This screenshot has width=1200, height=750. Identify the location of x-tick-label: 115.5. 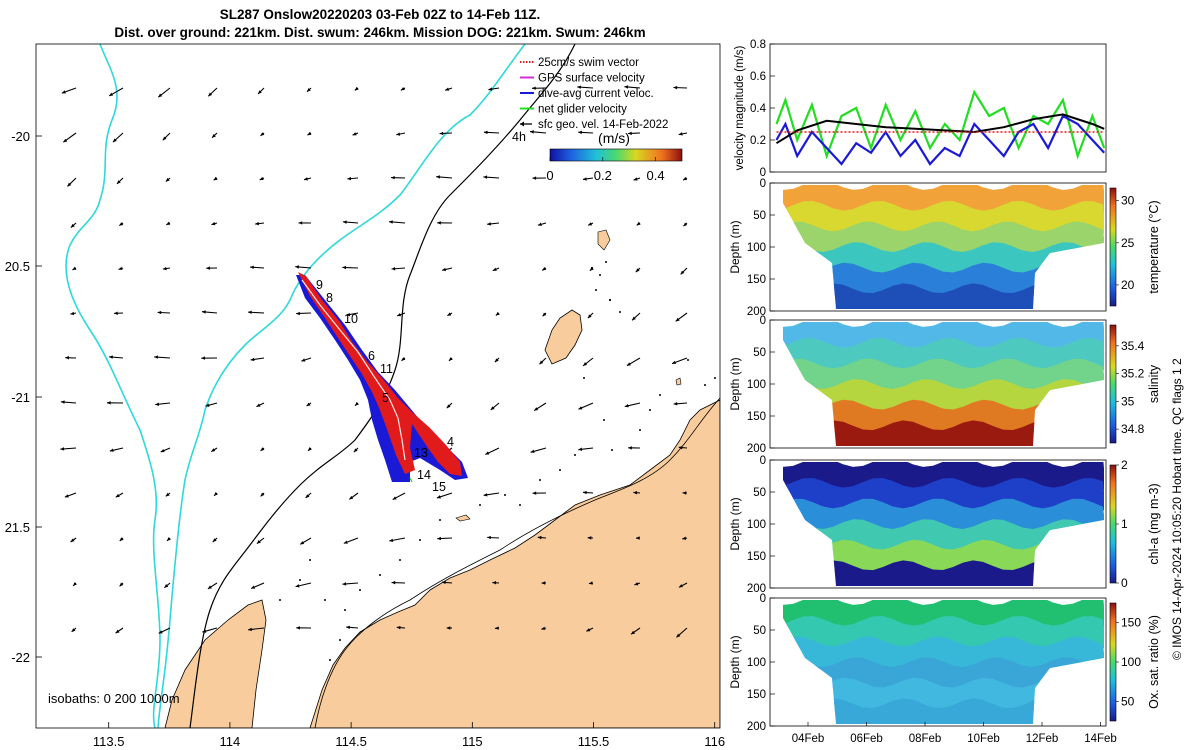
(594, 741).